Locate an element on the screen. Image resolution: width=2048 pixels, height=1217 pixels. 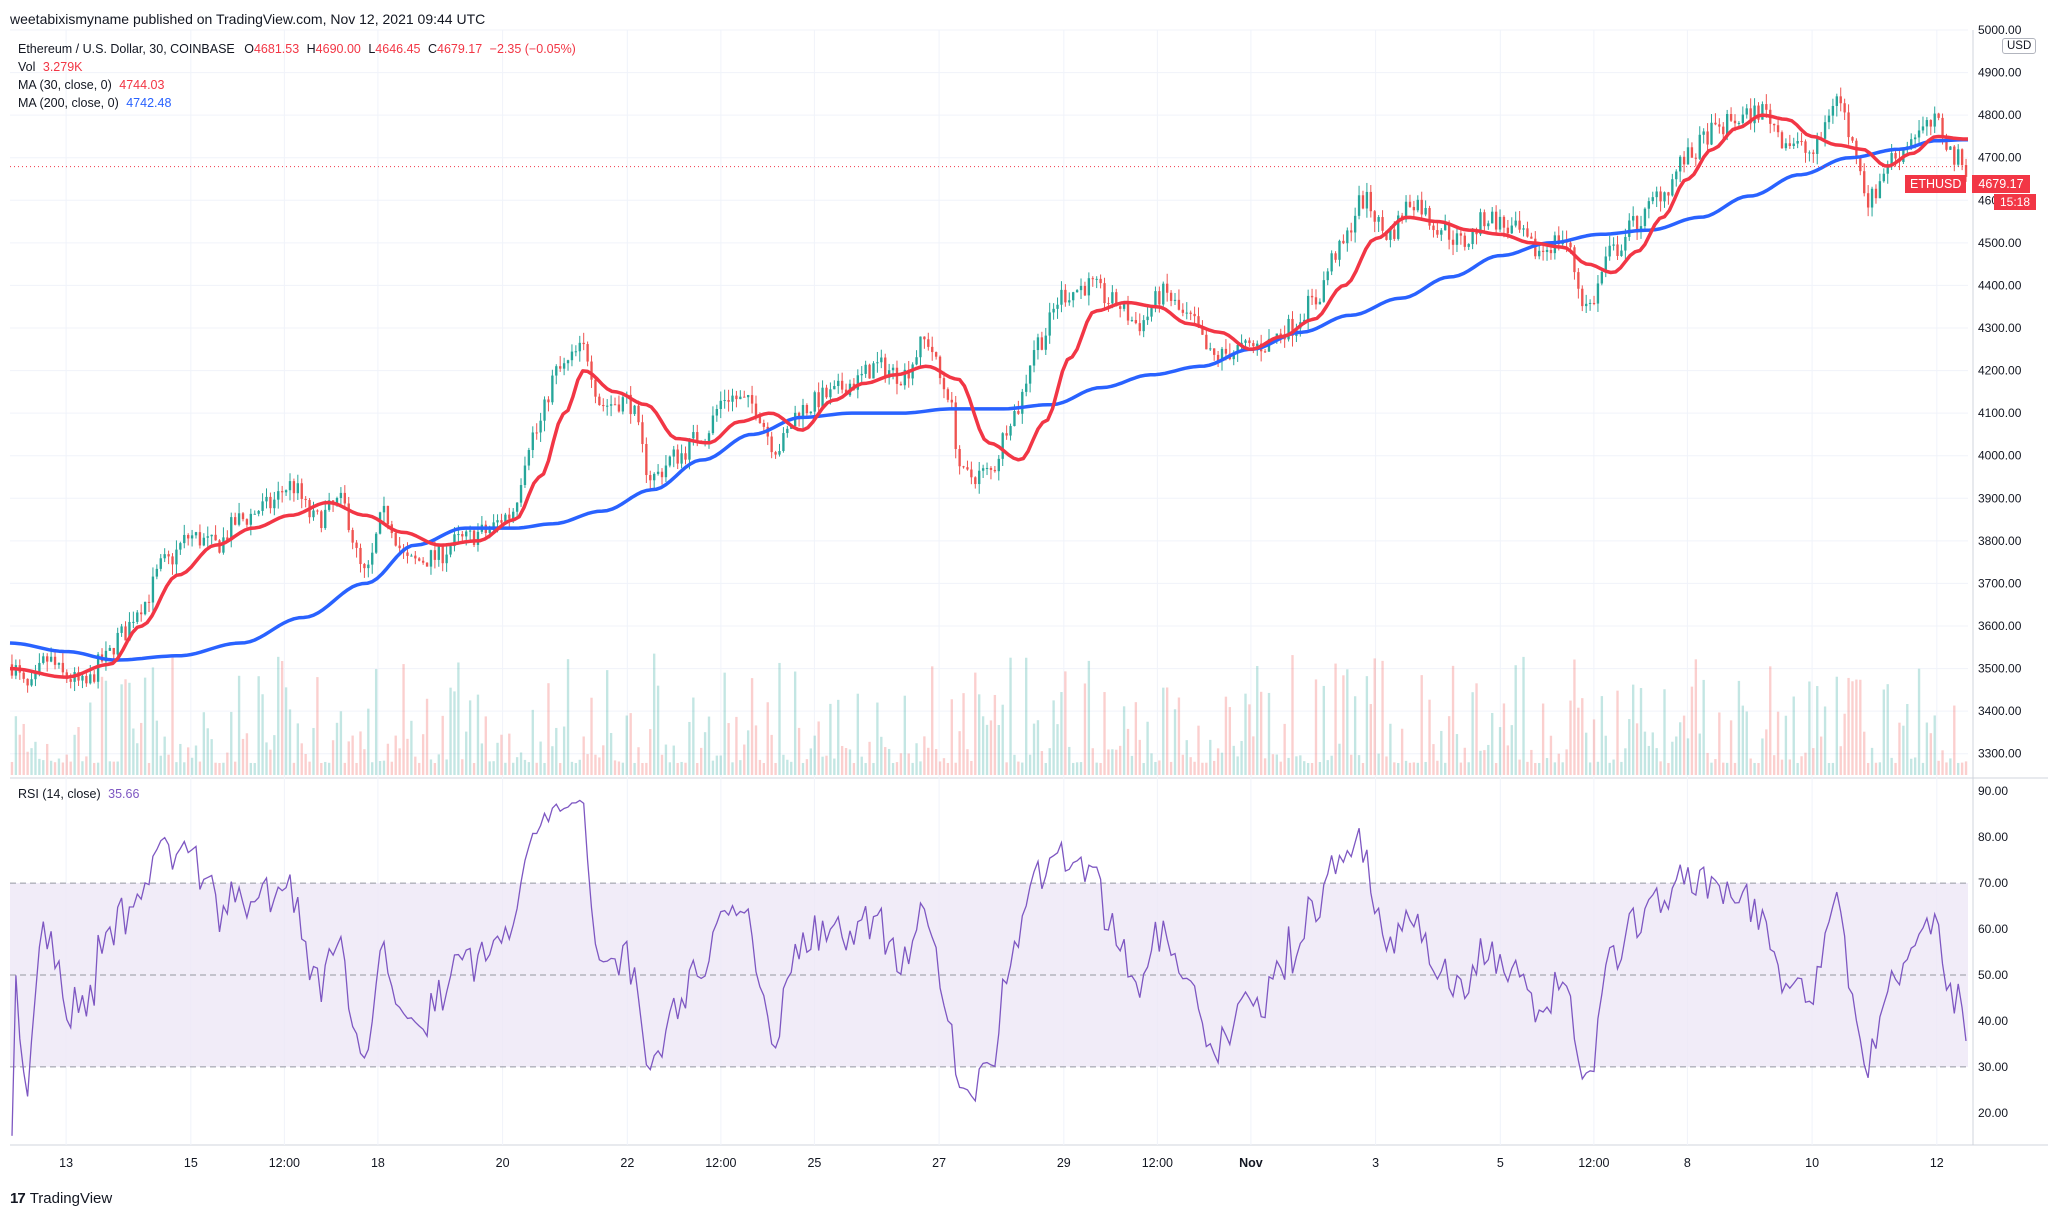
currency-selector: USD is located at coordinates (2019, 46).